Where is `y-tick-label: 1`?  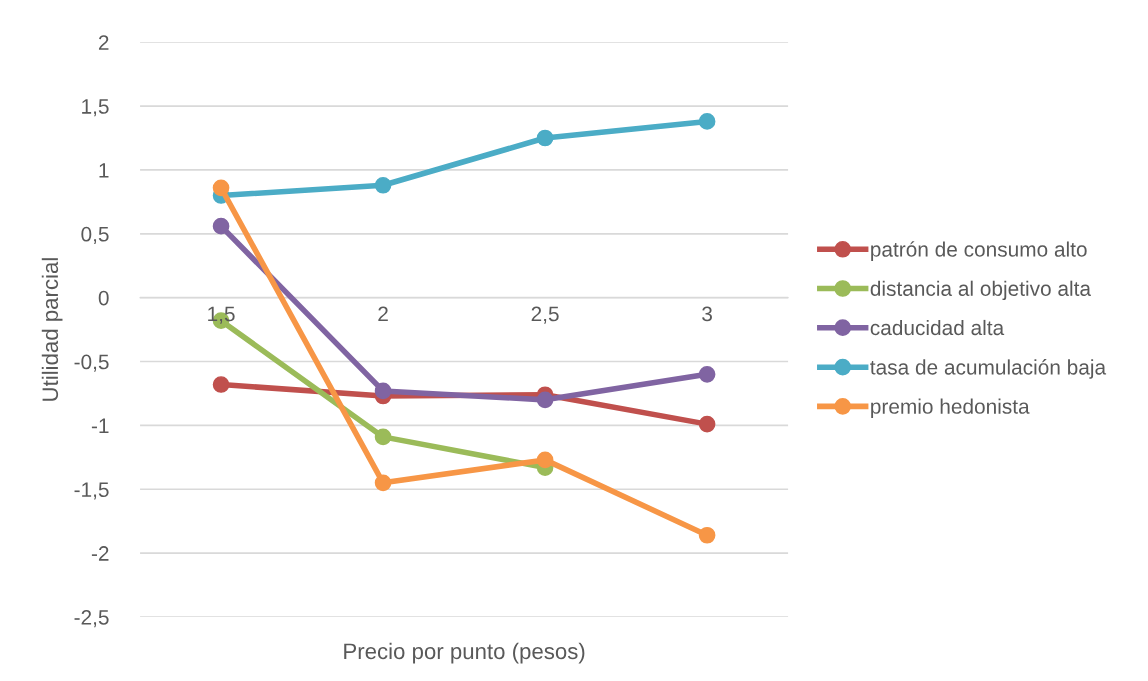
y-tick-label: 1 is located at coordinates (104, 170).